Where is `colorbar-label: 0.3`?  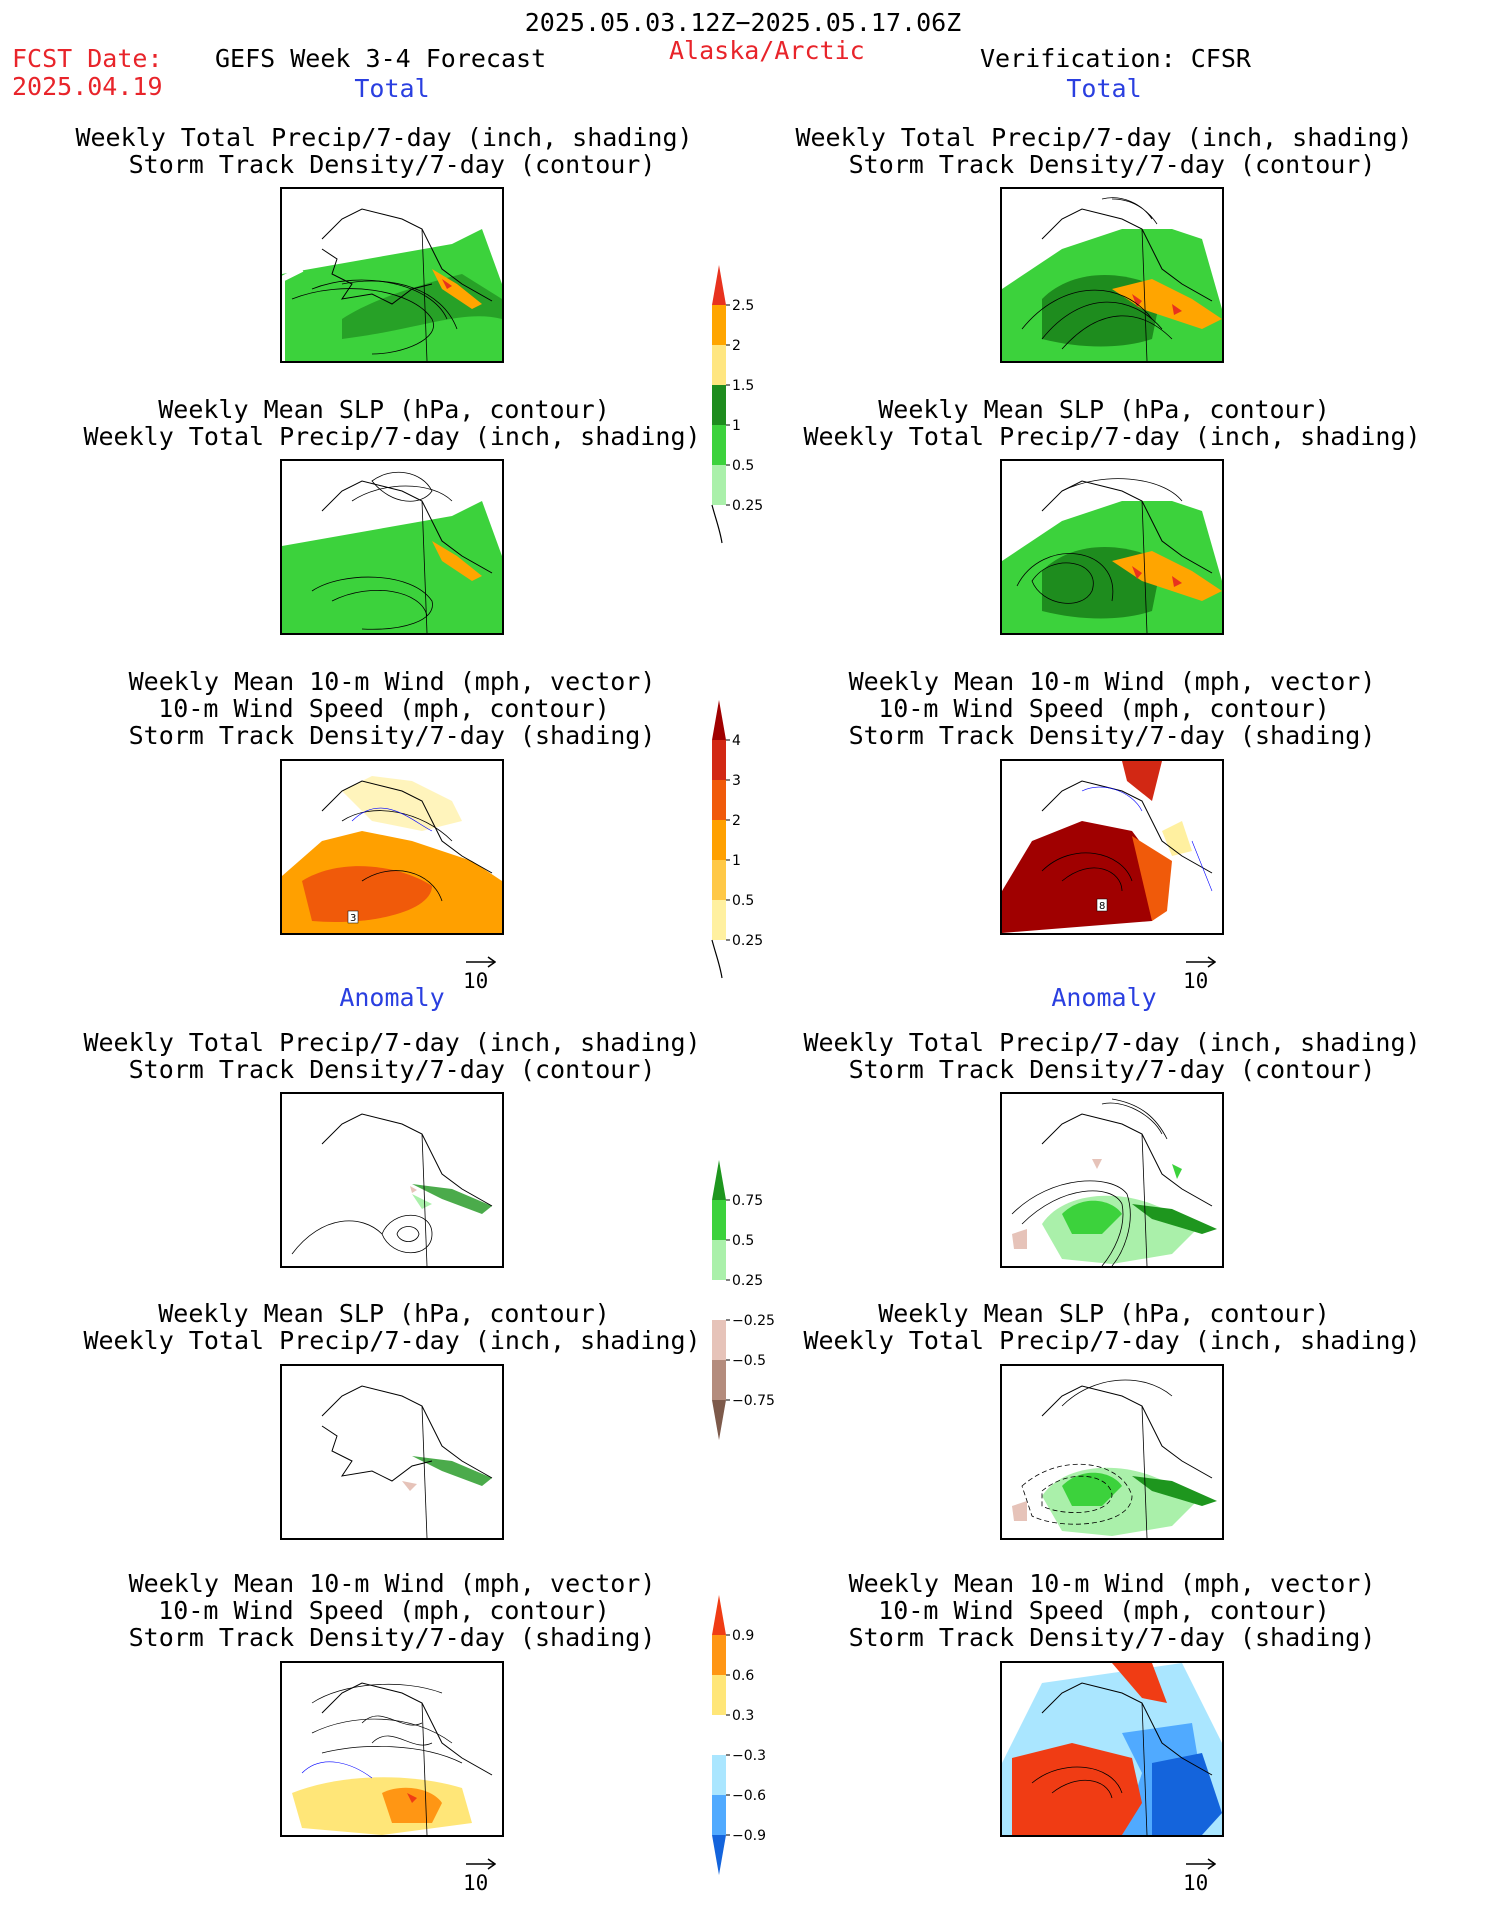 colorbar-label: 0.3 is located at coordinates (743, 1716).